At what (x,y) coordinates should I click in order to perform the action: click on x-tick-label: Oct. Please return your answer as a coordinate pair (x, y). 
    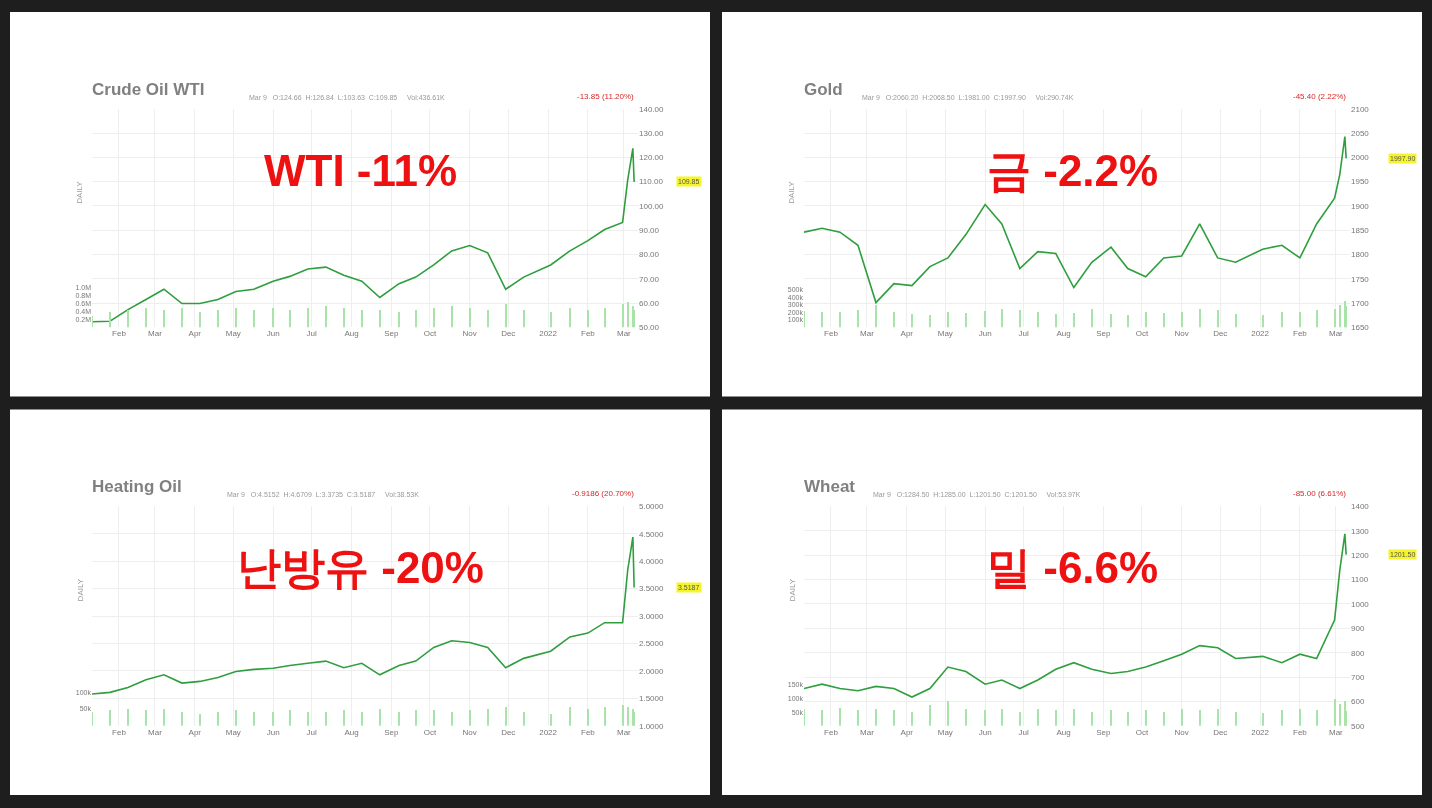
    Looking at the image, I should click on (430, 334).